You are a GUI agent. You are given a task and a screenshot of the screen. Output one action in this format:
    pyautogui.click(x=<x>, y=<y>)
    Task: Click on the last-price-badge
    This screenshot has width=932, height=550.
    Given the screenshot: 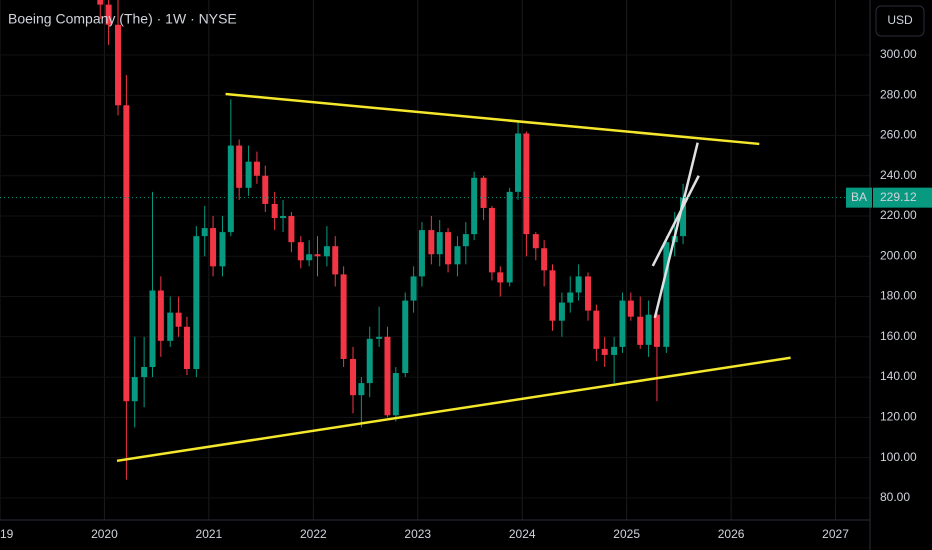 What is the action you would take?
    pyautogui.click(x=902, y=197)
    